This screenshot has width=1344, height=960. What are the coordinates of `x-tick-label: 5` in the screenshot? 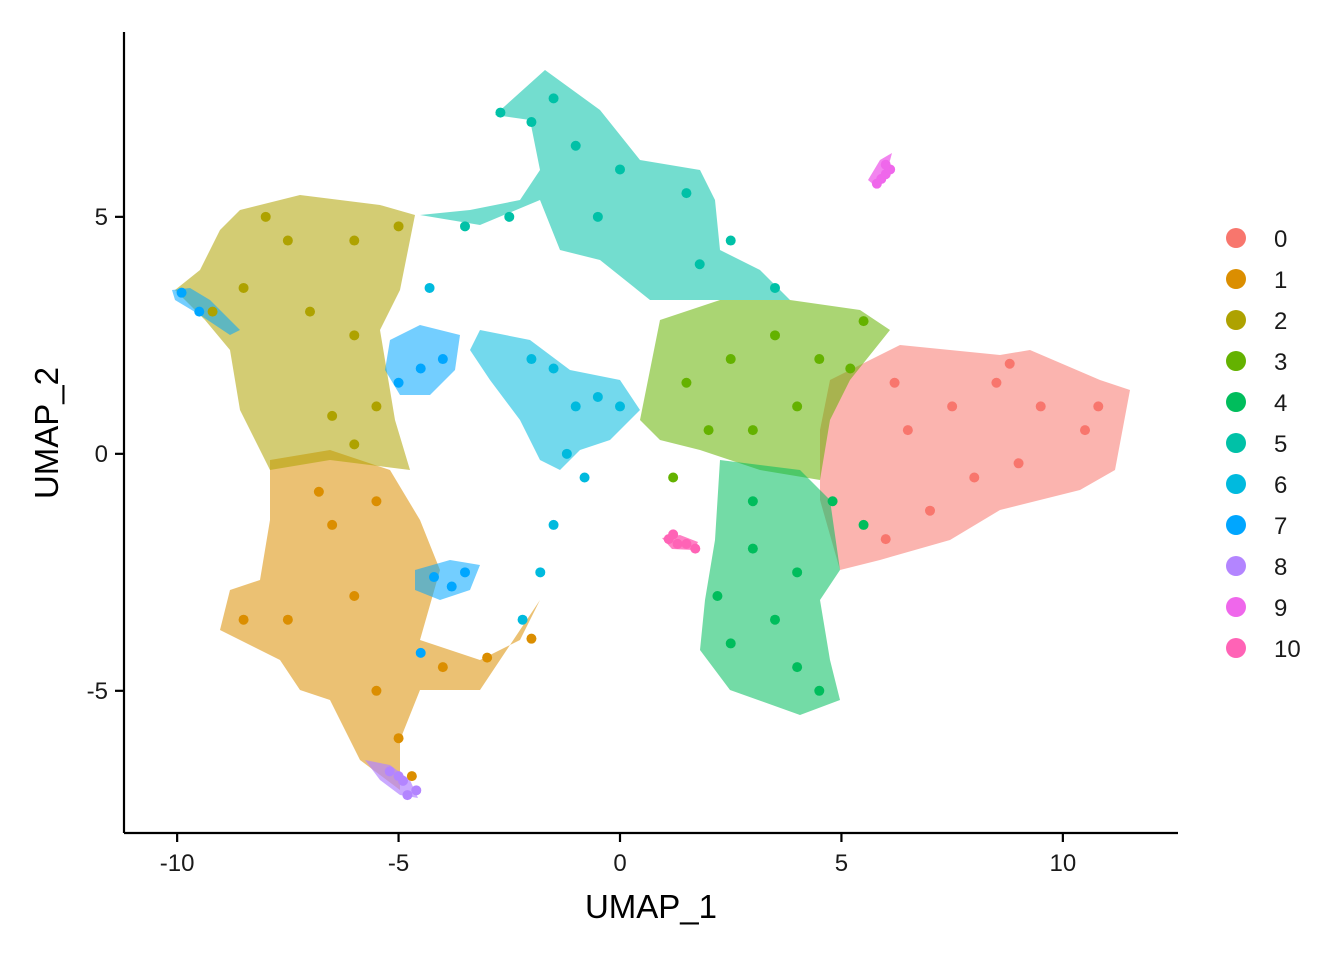 It's located at (841, 863).